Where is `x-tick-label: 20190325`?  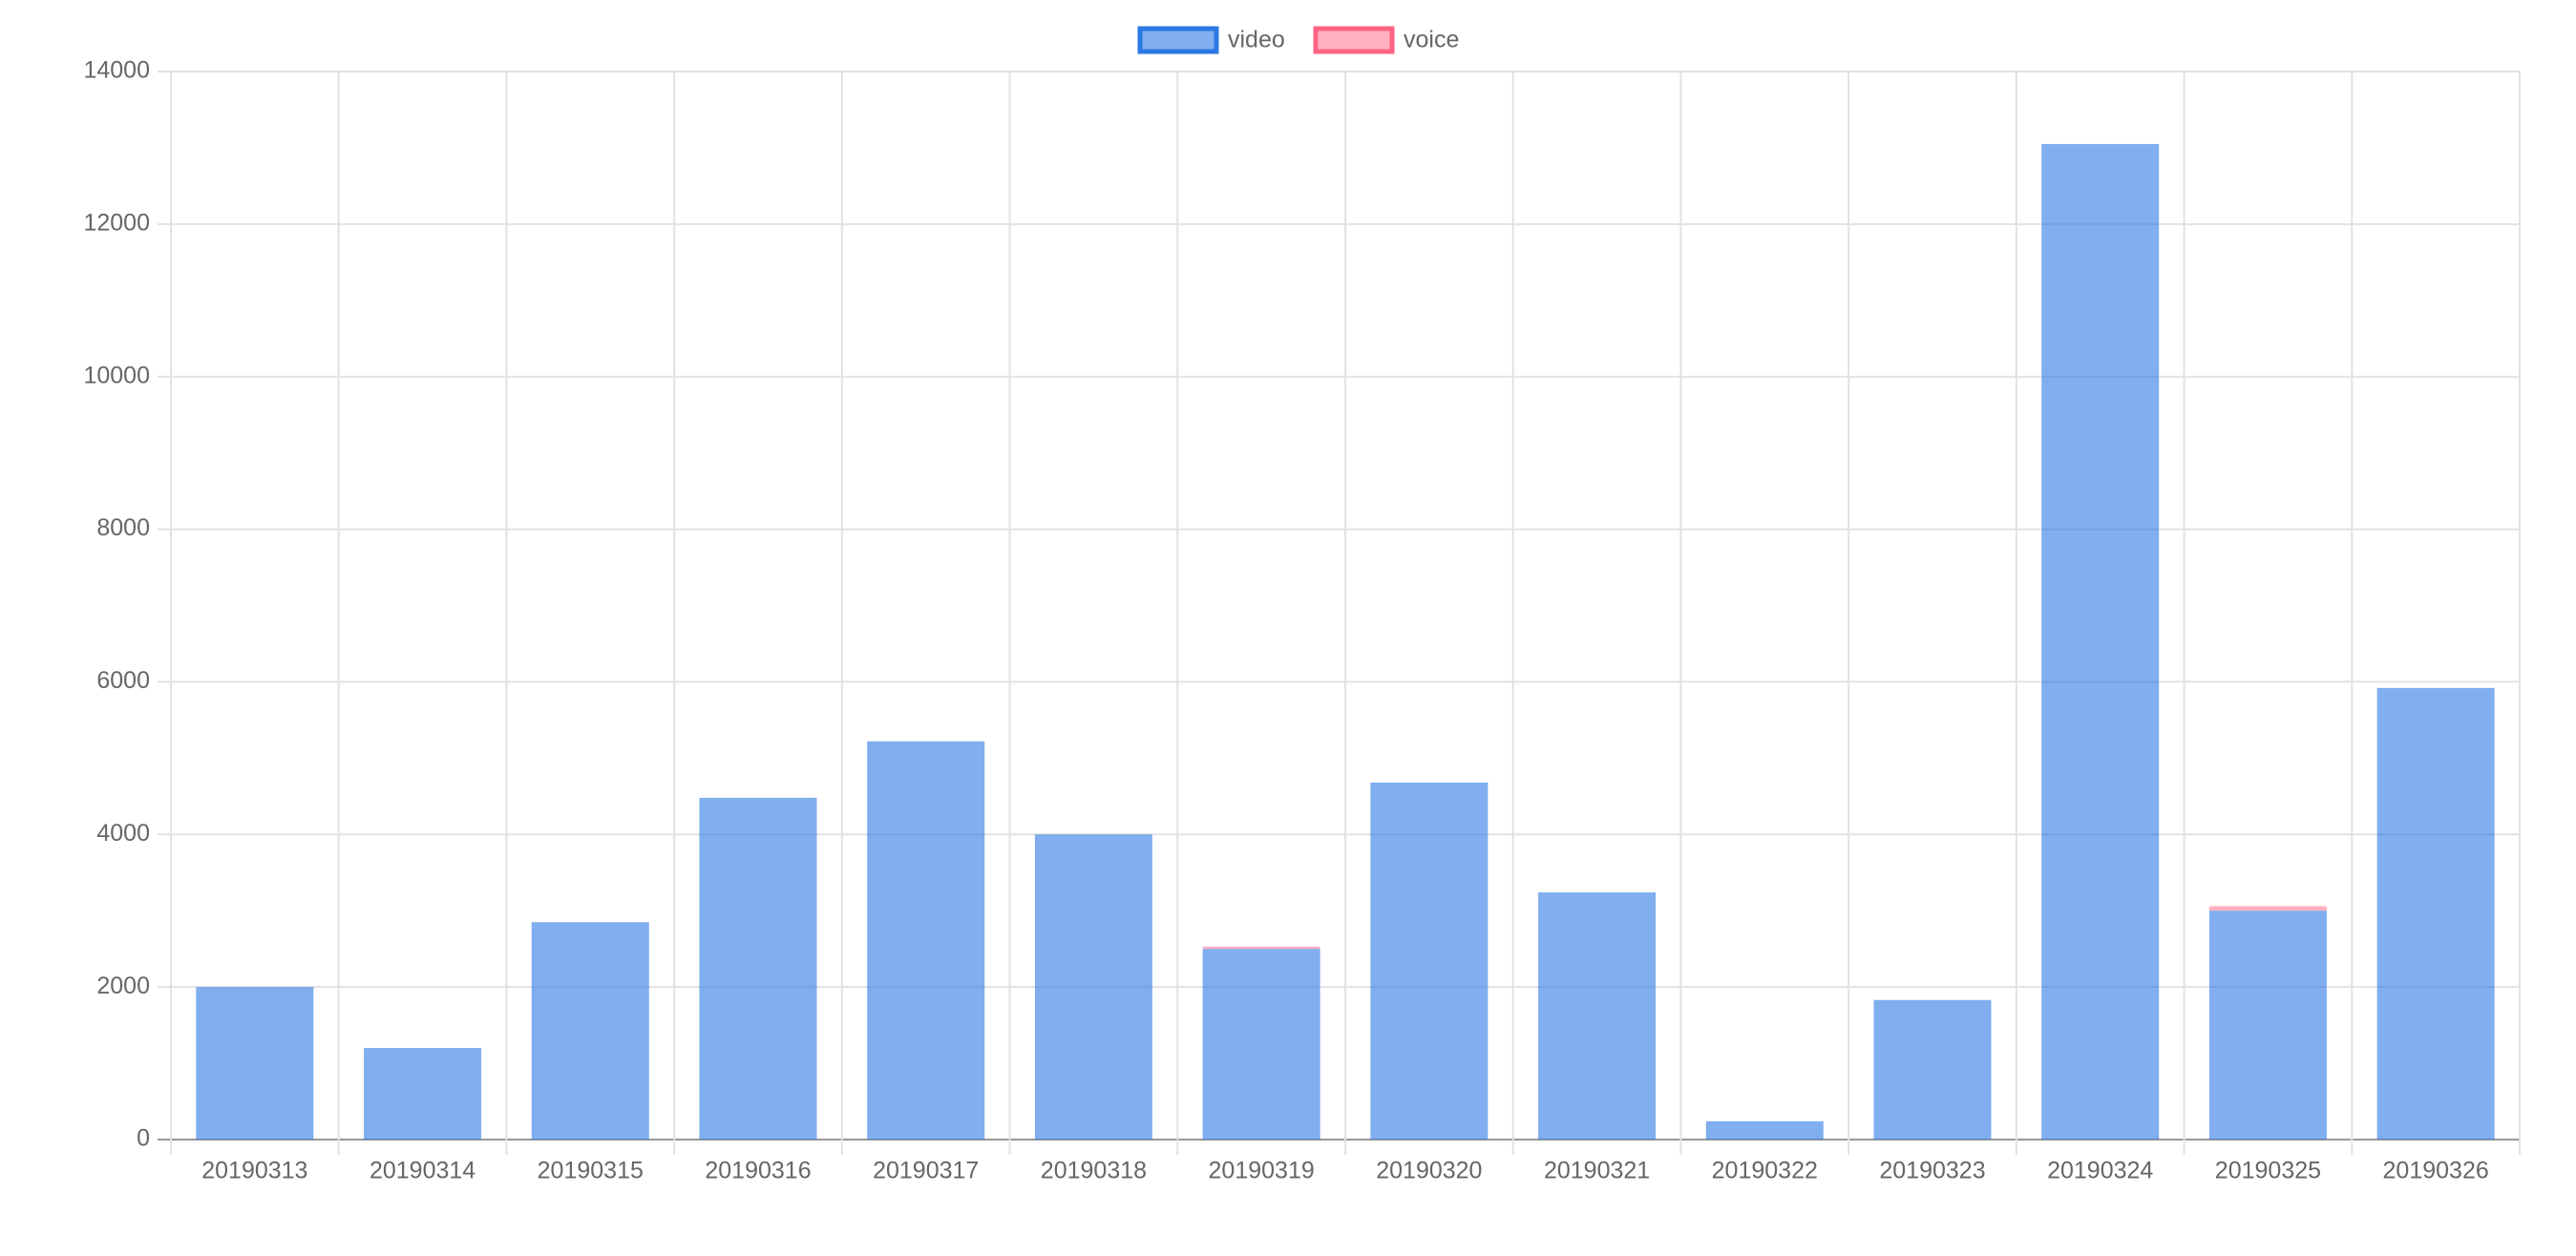
x-tick-label: 20190325 is located at coordinates (2268, 1171).